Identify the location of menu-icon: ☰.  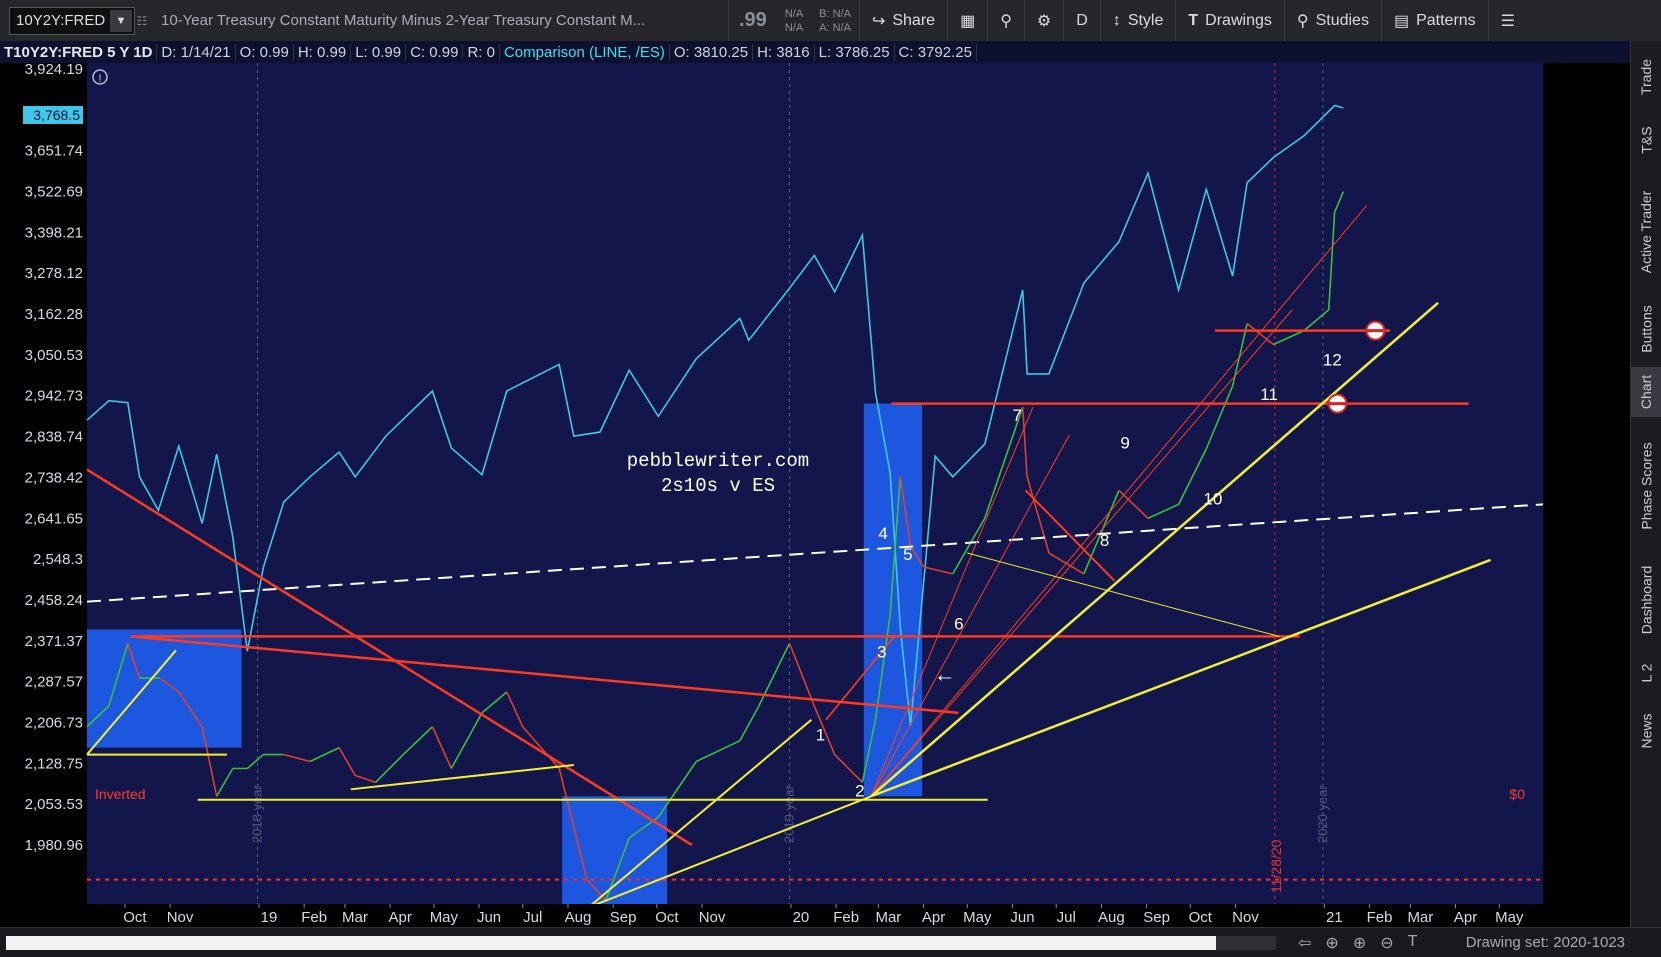
(1508, 21).